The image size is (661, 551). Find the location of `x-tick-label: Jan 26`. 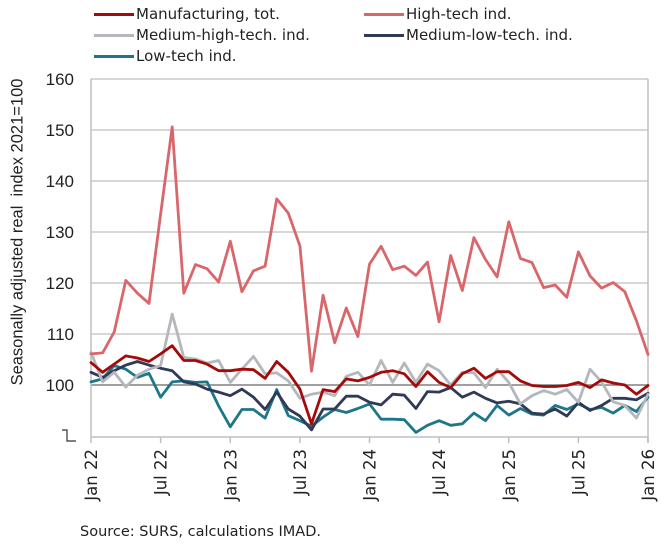

x-tick-label: Jan 26 is located at coordinates (648, 475).